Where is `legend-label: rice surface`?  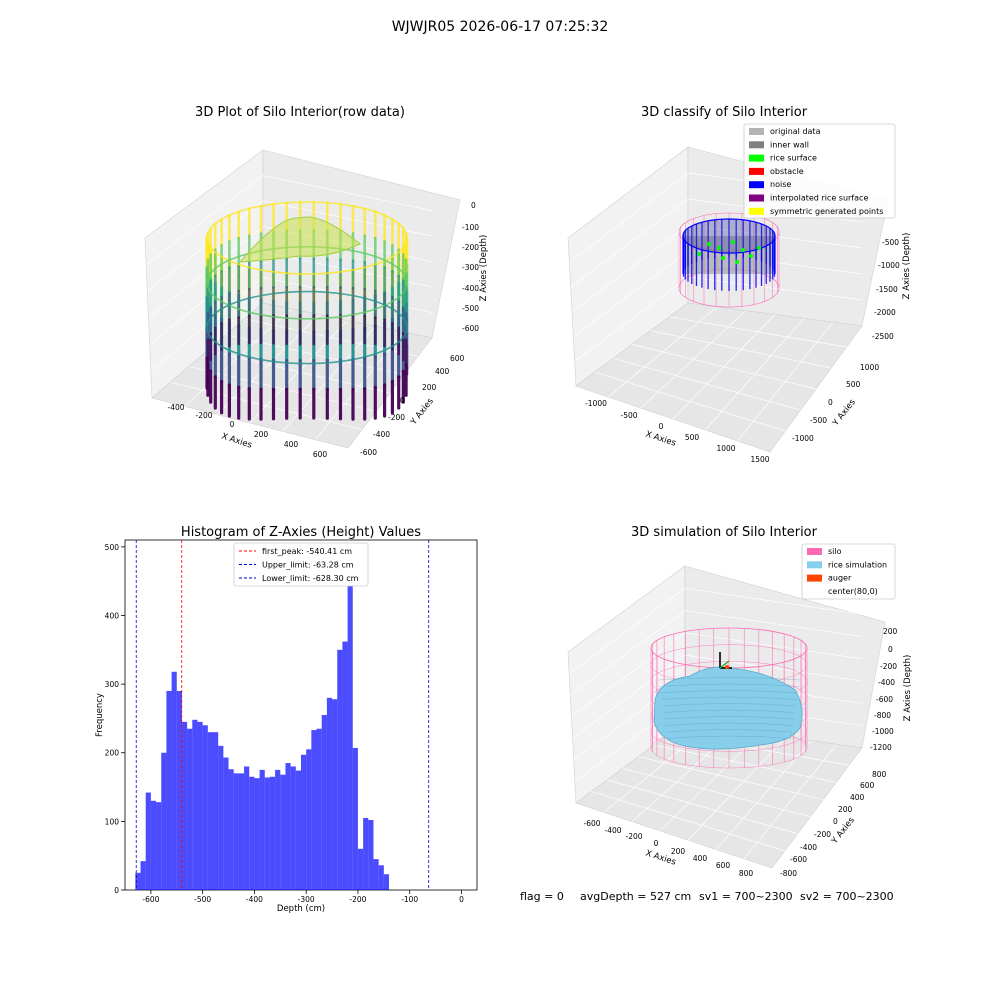
legend-label: rice surface is located at coordinates (793, 158).